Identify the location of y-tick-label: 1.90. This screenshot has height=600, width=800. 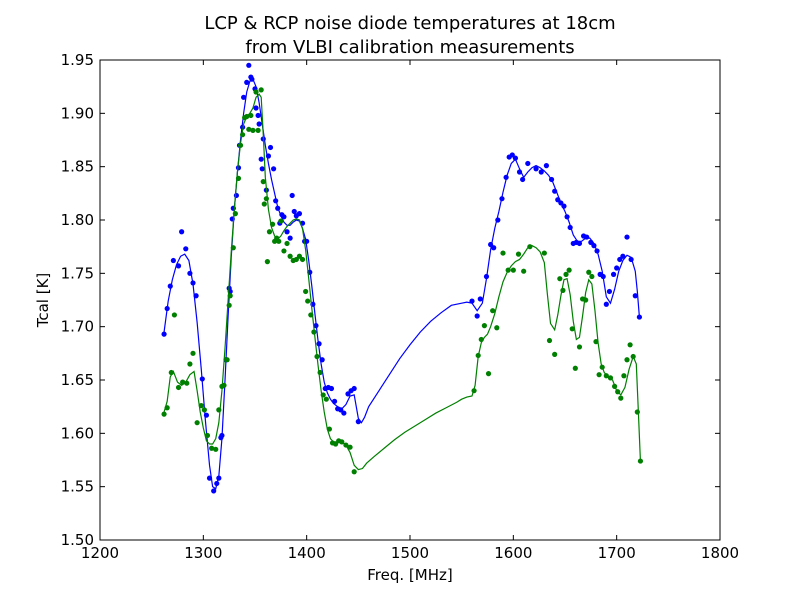
(77, 113).